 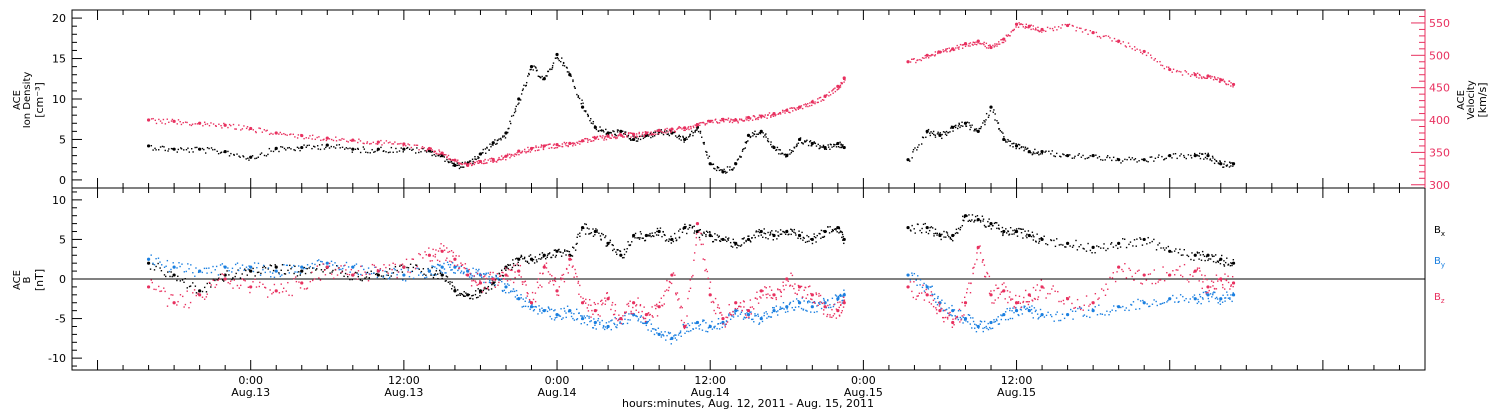 I want to click on velocity-point, so click(x=1016, y=24).